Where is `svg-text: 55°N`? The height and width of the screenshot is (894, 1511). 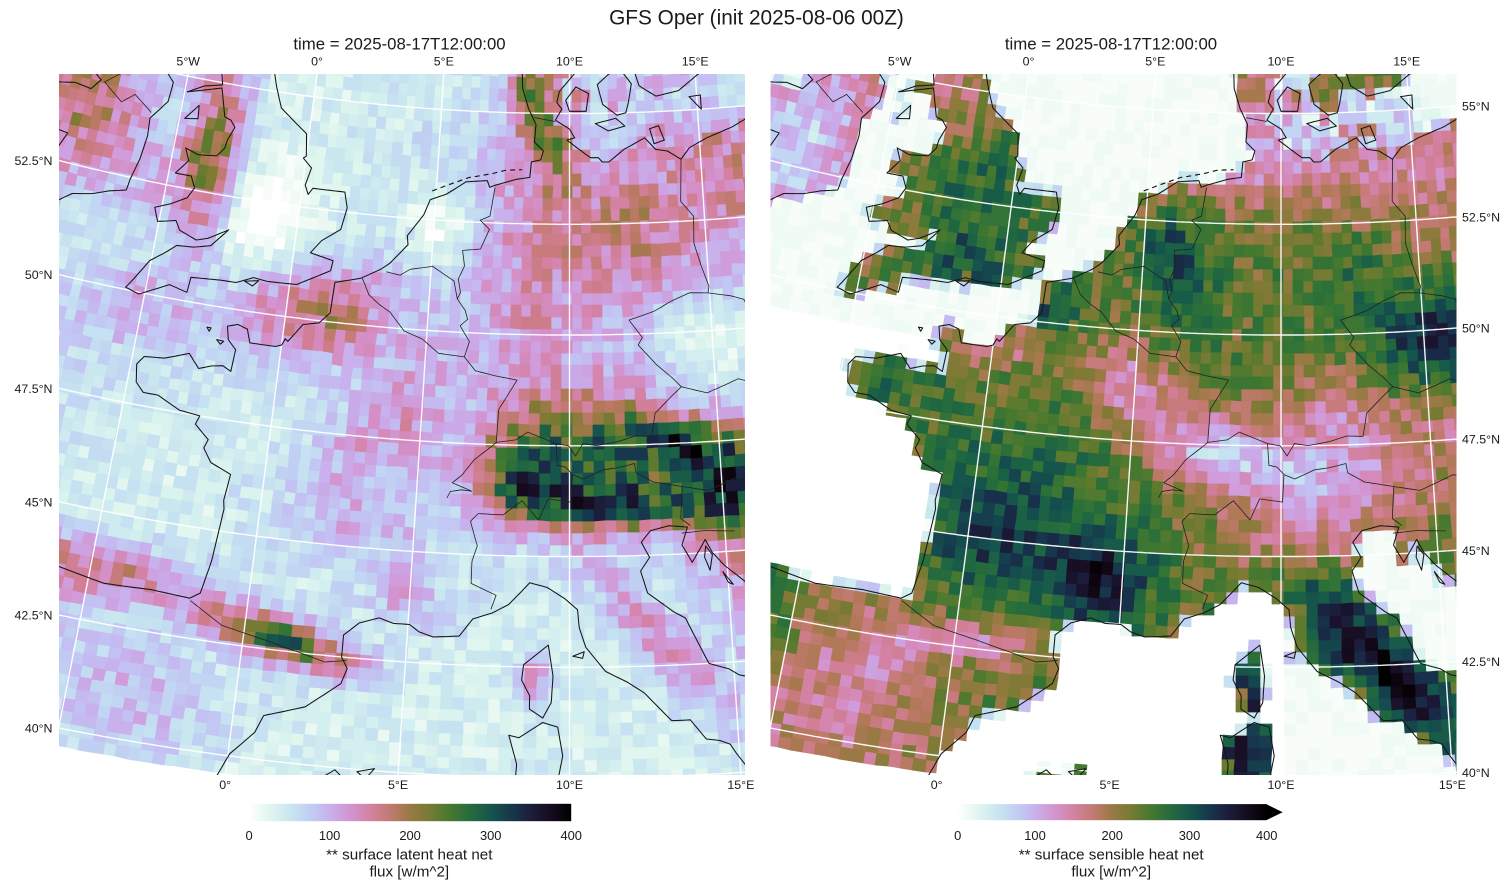 svg-text: 55°N is located at coordinates (1476, 106).